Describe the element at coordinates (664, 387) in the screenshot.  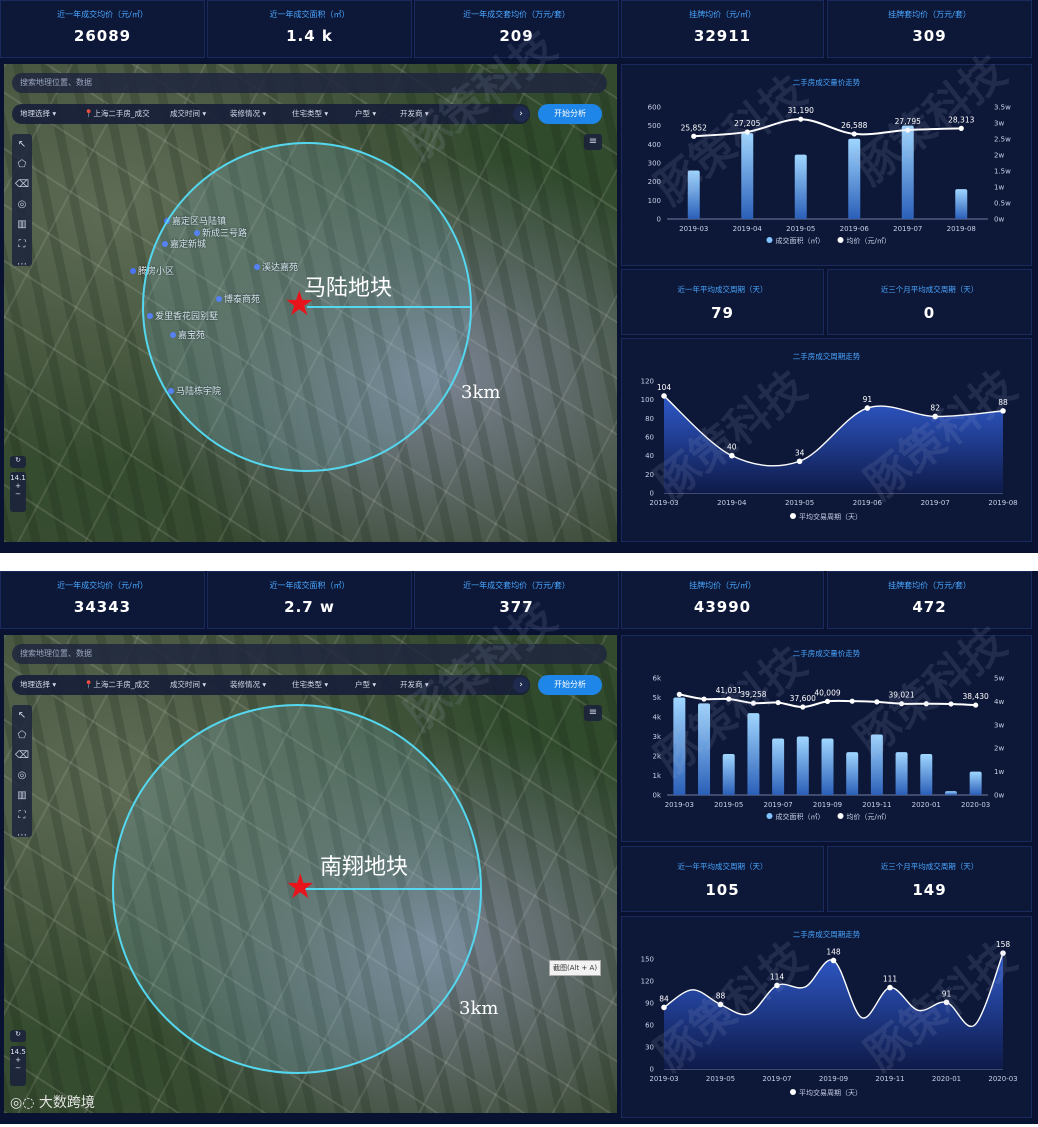
I see `data-label: 104` at that location.